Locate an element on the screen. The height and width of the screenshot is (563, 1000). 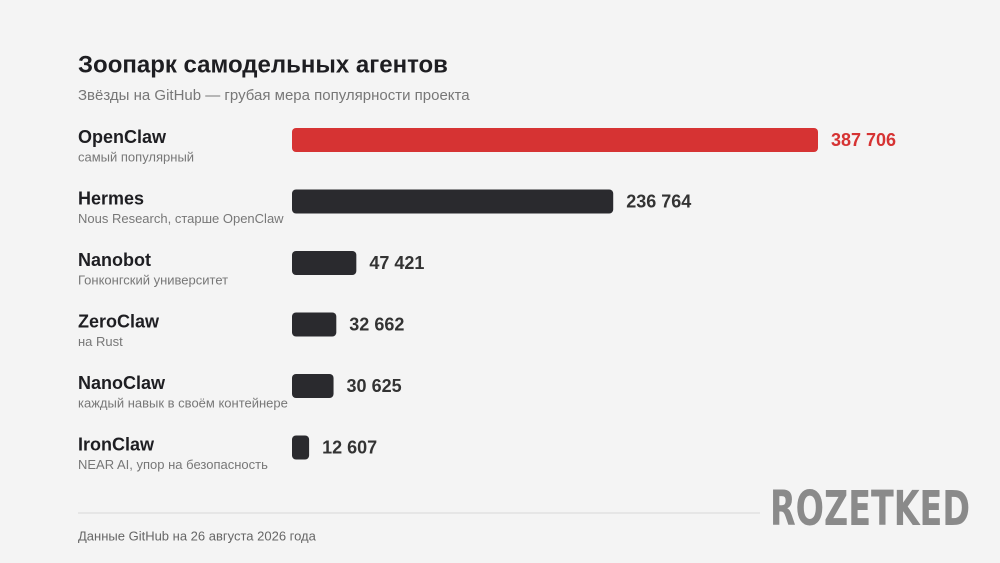
category-label: NanoClaw is located at coordinates (122, 383).